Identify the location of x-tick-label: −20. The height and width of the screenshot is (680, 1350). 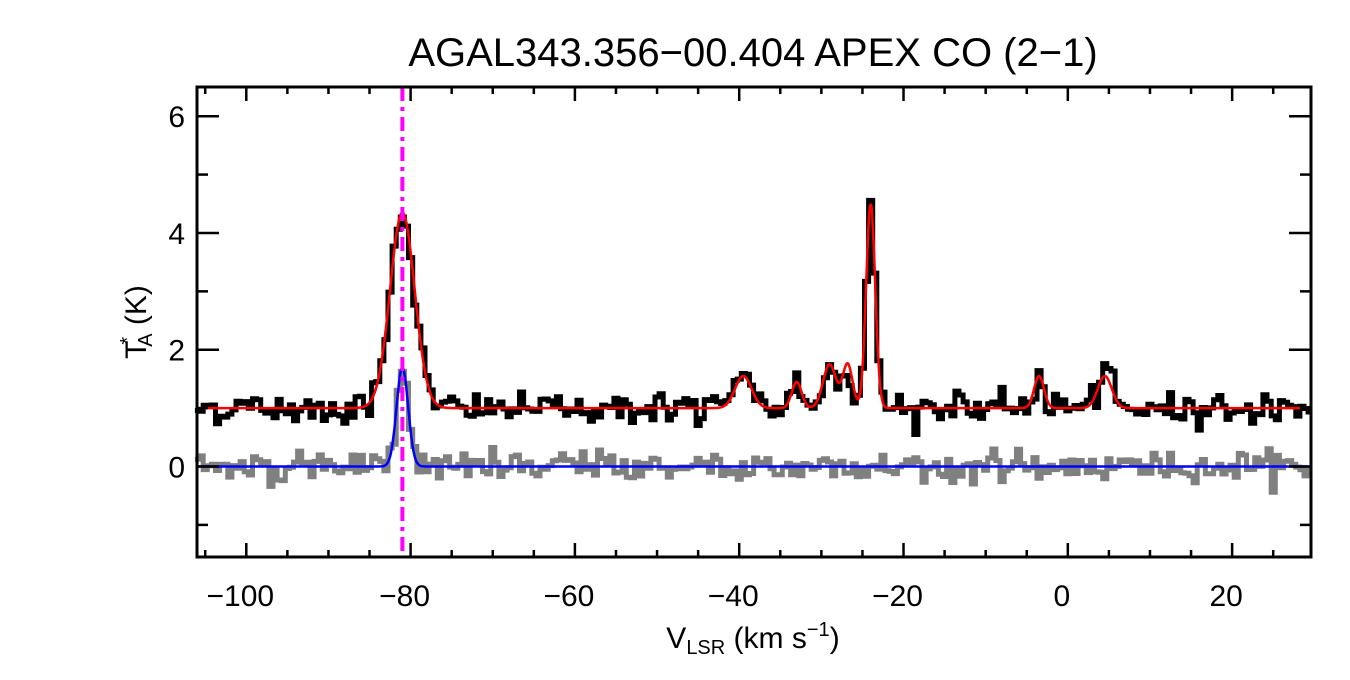
(897, 596).